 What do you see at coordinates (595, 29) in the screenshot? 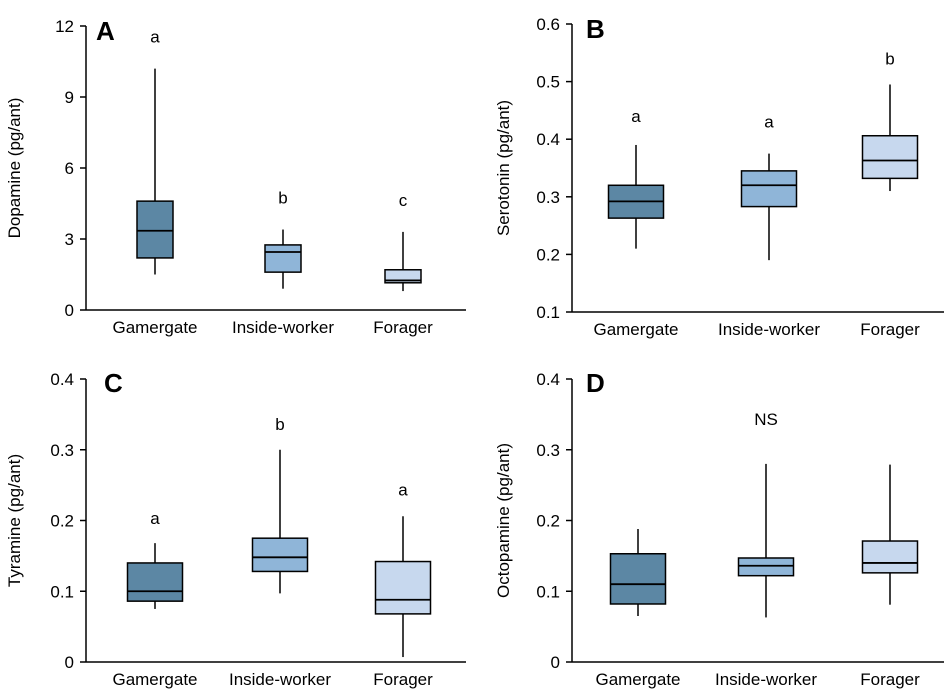
I see `panel-label: B` at bounding box center [595, 29].